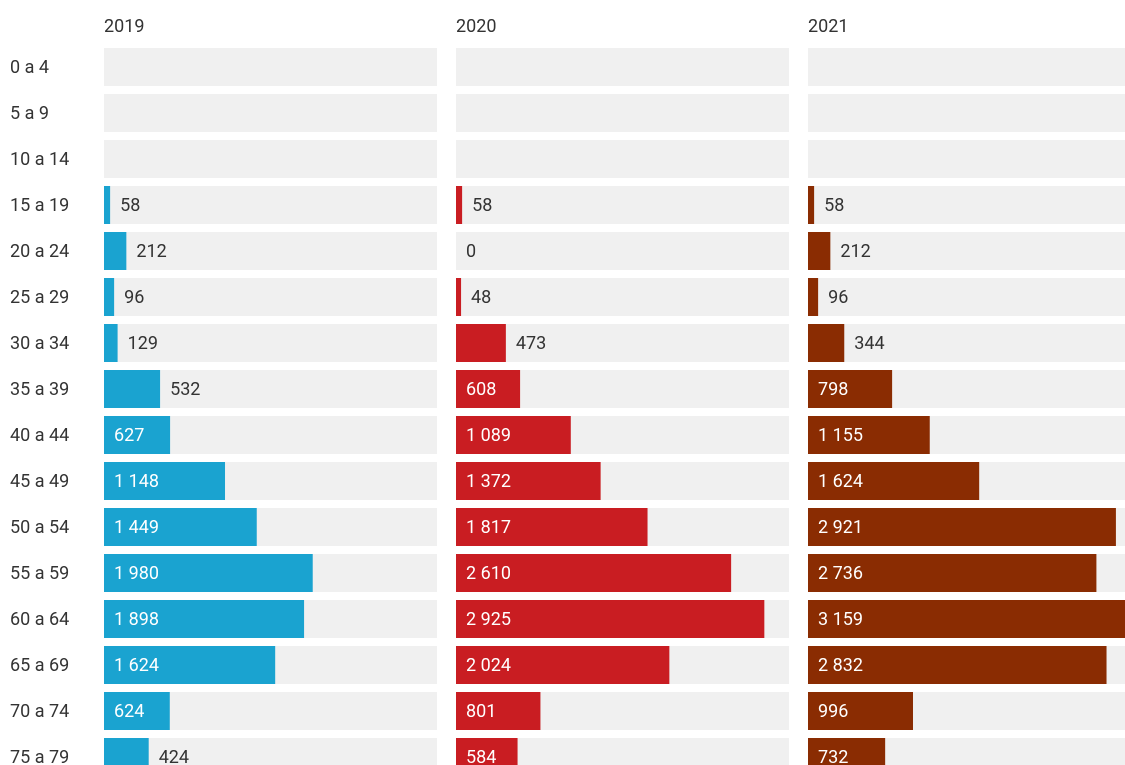  What do you see at coordinates (488, 619) in the screenshot?
I see `value-label: 2 925` at bounding box center [488, 619].